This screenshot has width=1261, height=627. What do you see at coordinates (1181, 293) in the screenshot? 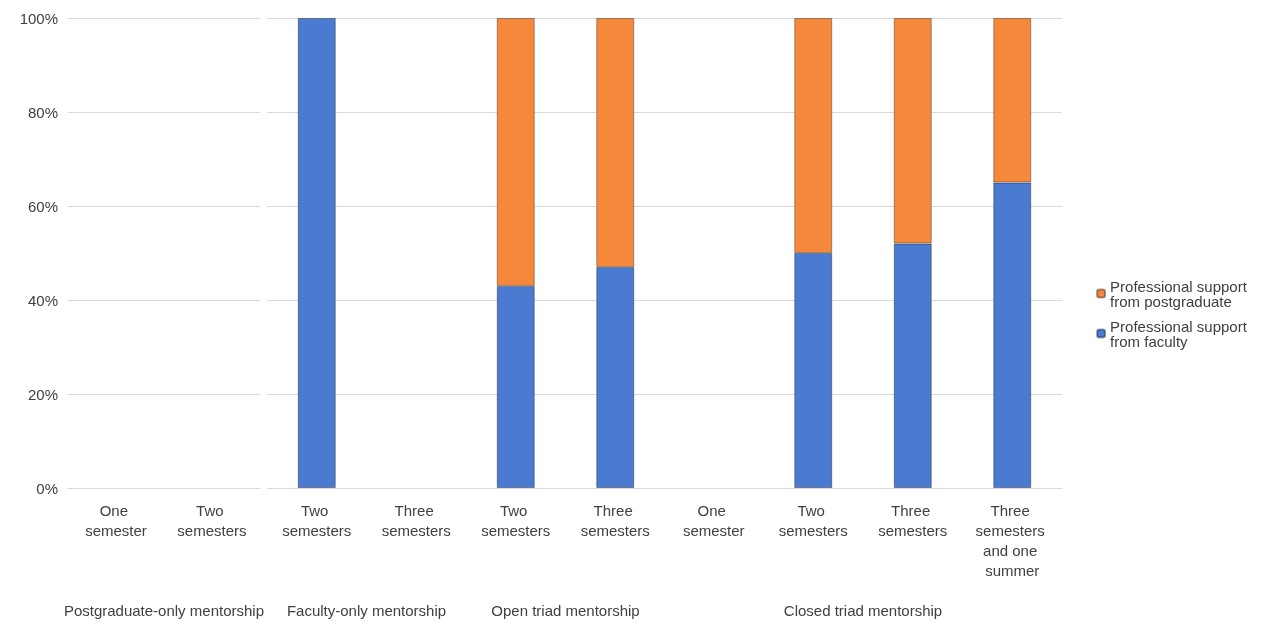
I see `legend-label: Professional support from postgraduate` at bounding box center [1181, 293].